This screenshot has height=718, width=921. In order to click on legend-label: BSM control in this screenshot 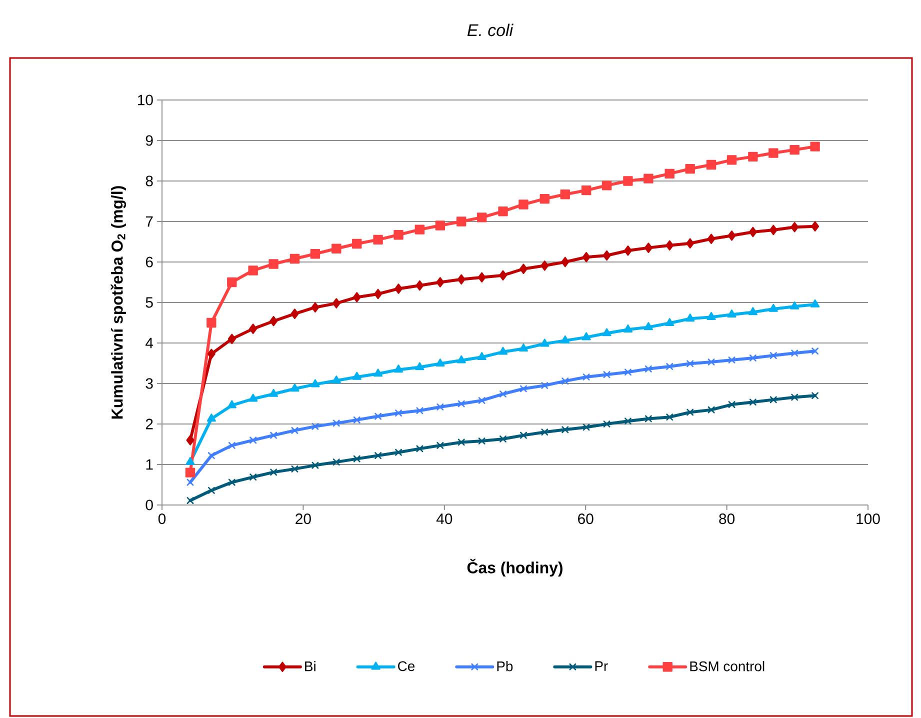, I will do `click(727, 666)`.